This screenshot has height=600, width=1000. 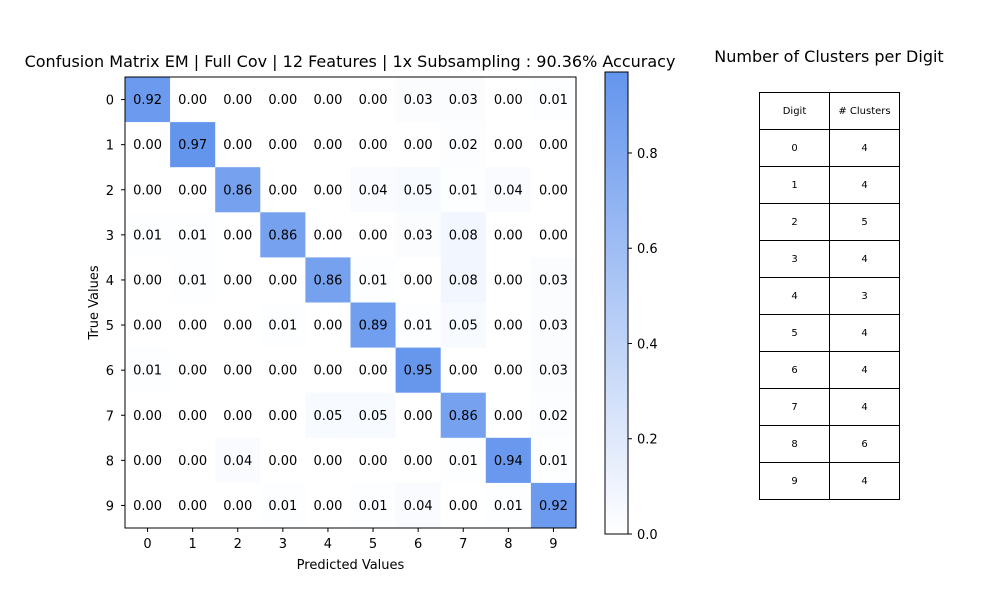 I want to click on cell-value-label: 0.04, so click(x=418, y=506).